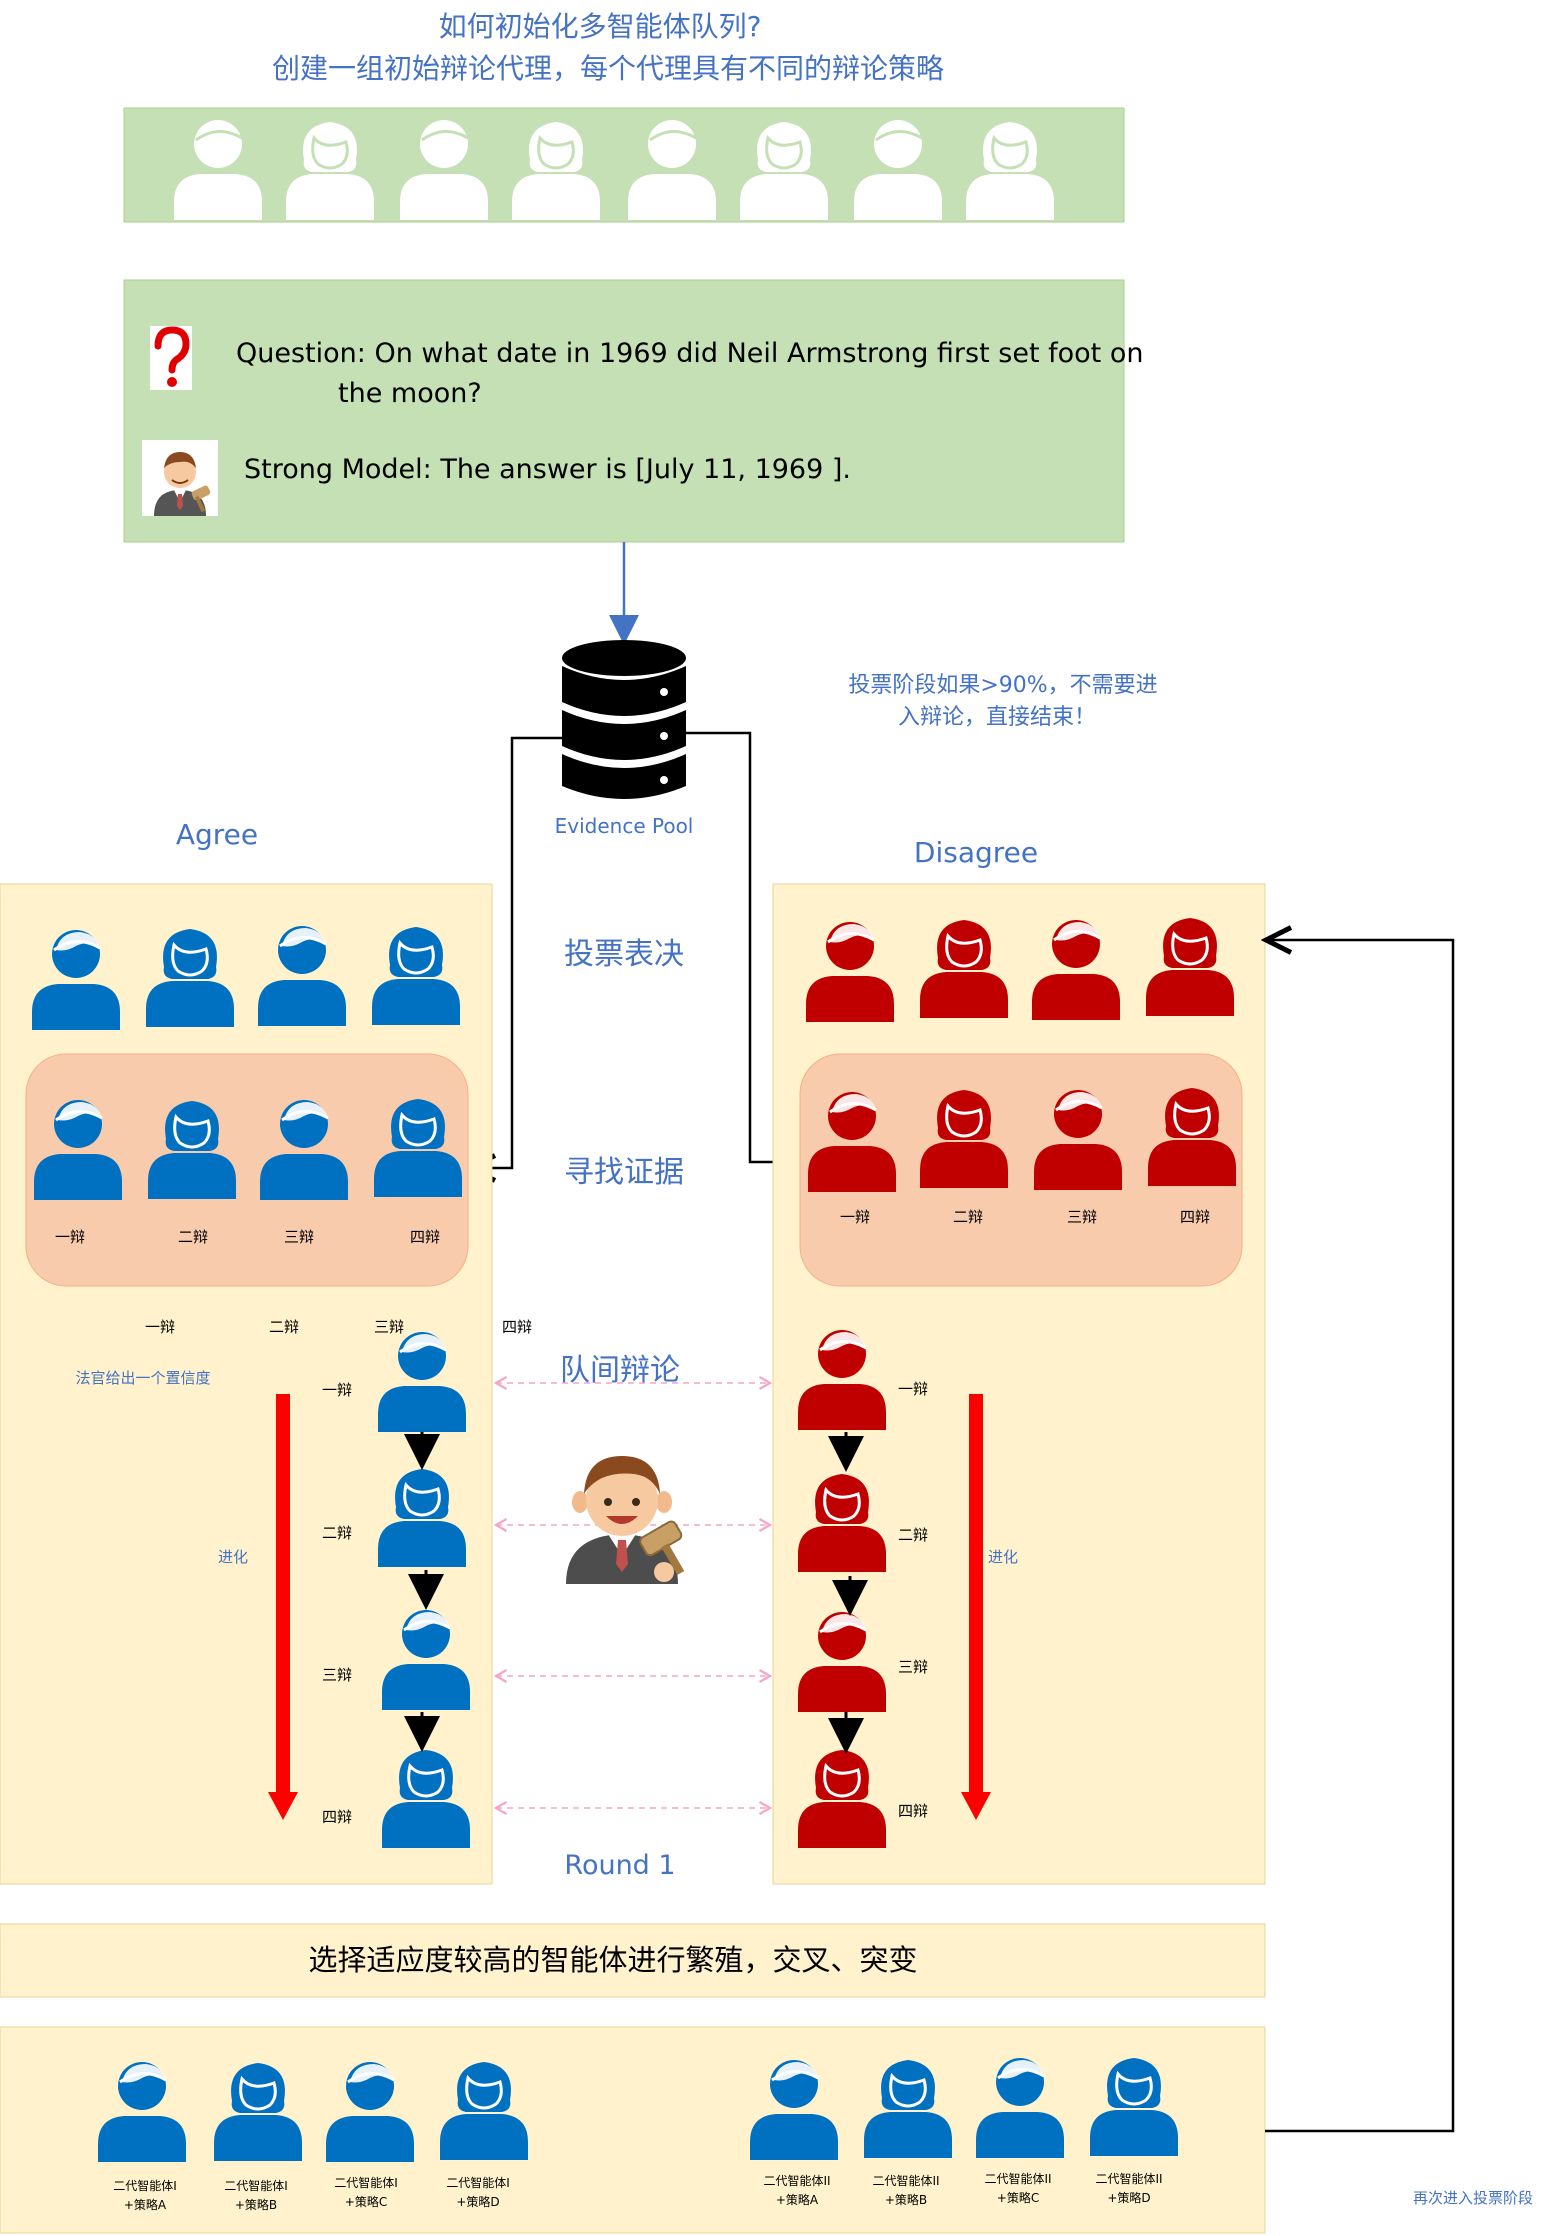 The image size is (1546, 2236). What do you see at coordinates (256, 2204) in the screenshot?
I see `next-gen-left-strategy-2: +策略B` at bounding box center [256, 2204].